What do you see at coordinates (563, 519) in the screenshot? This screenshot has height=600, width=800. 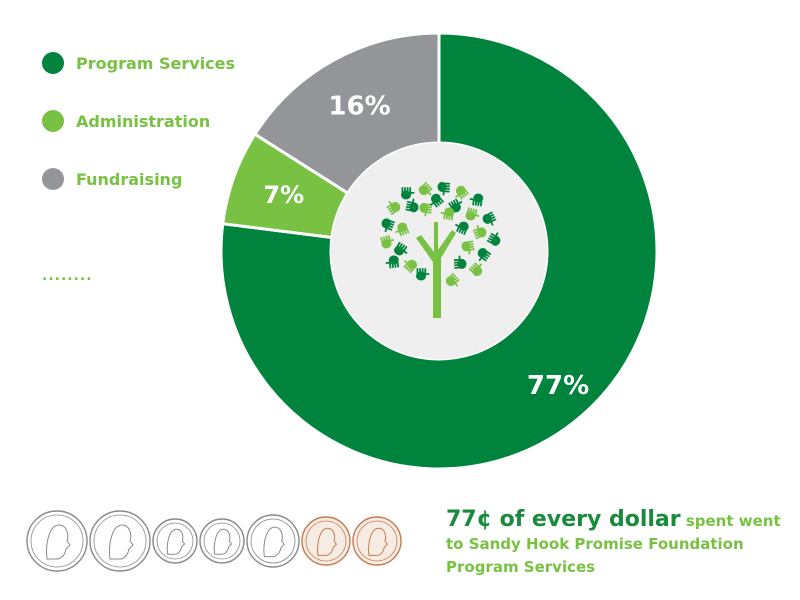 I see `caption-amount: 77¢ of every dollar` at bounding box center [563, 519].